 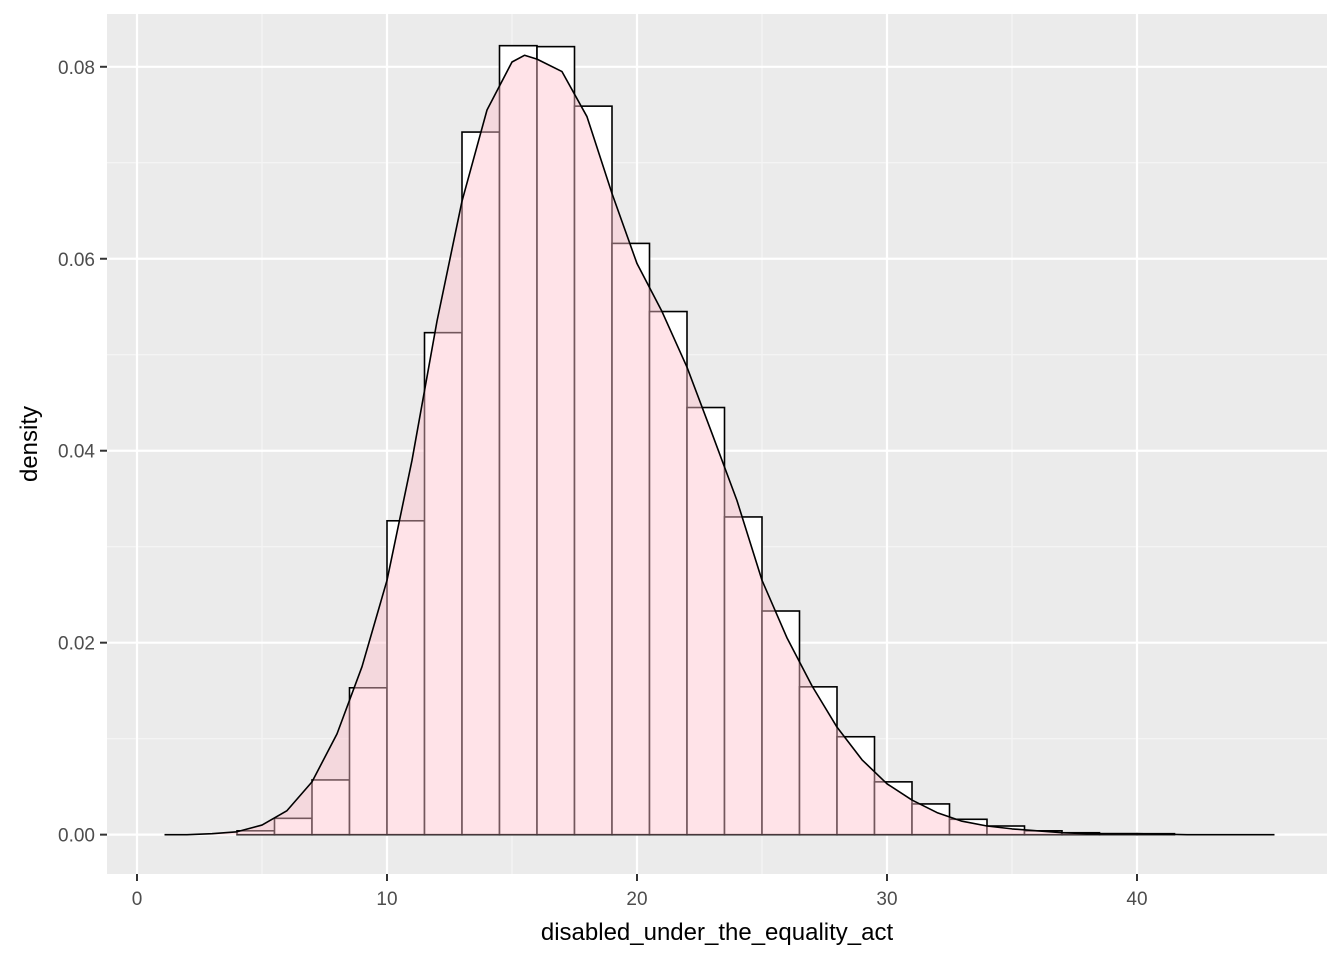 What do you see at coordinates (29, 444) in the screenshot?
I see `y-axis-title: density` at bounding box center [29, 444].